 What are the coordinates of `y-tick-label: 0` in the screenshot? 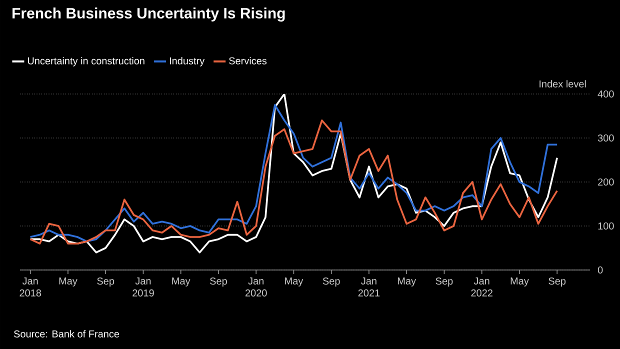 It's located at (600, 270).